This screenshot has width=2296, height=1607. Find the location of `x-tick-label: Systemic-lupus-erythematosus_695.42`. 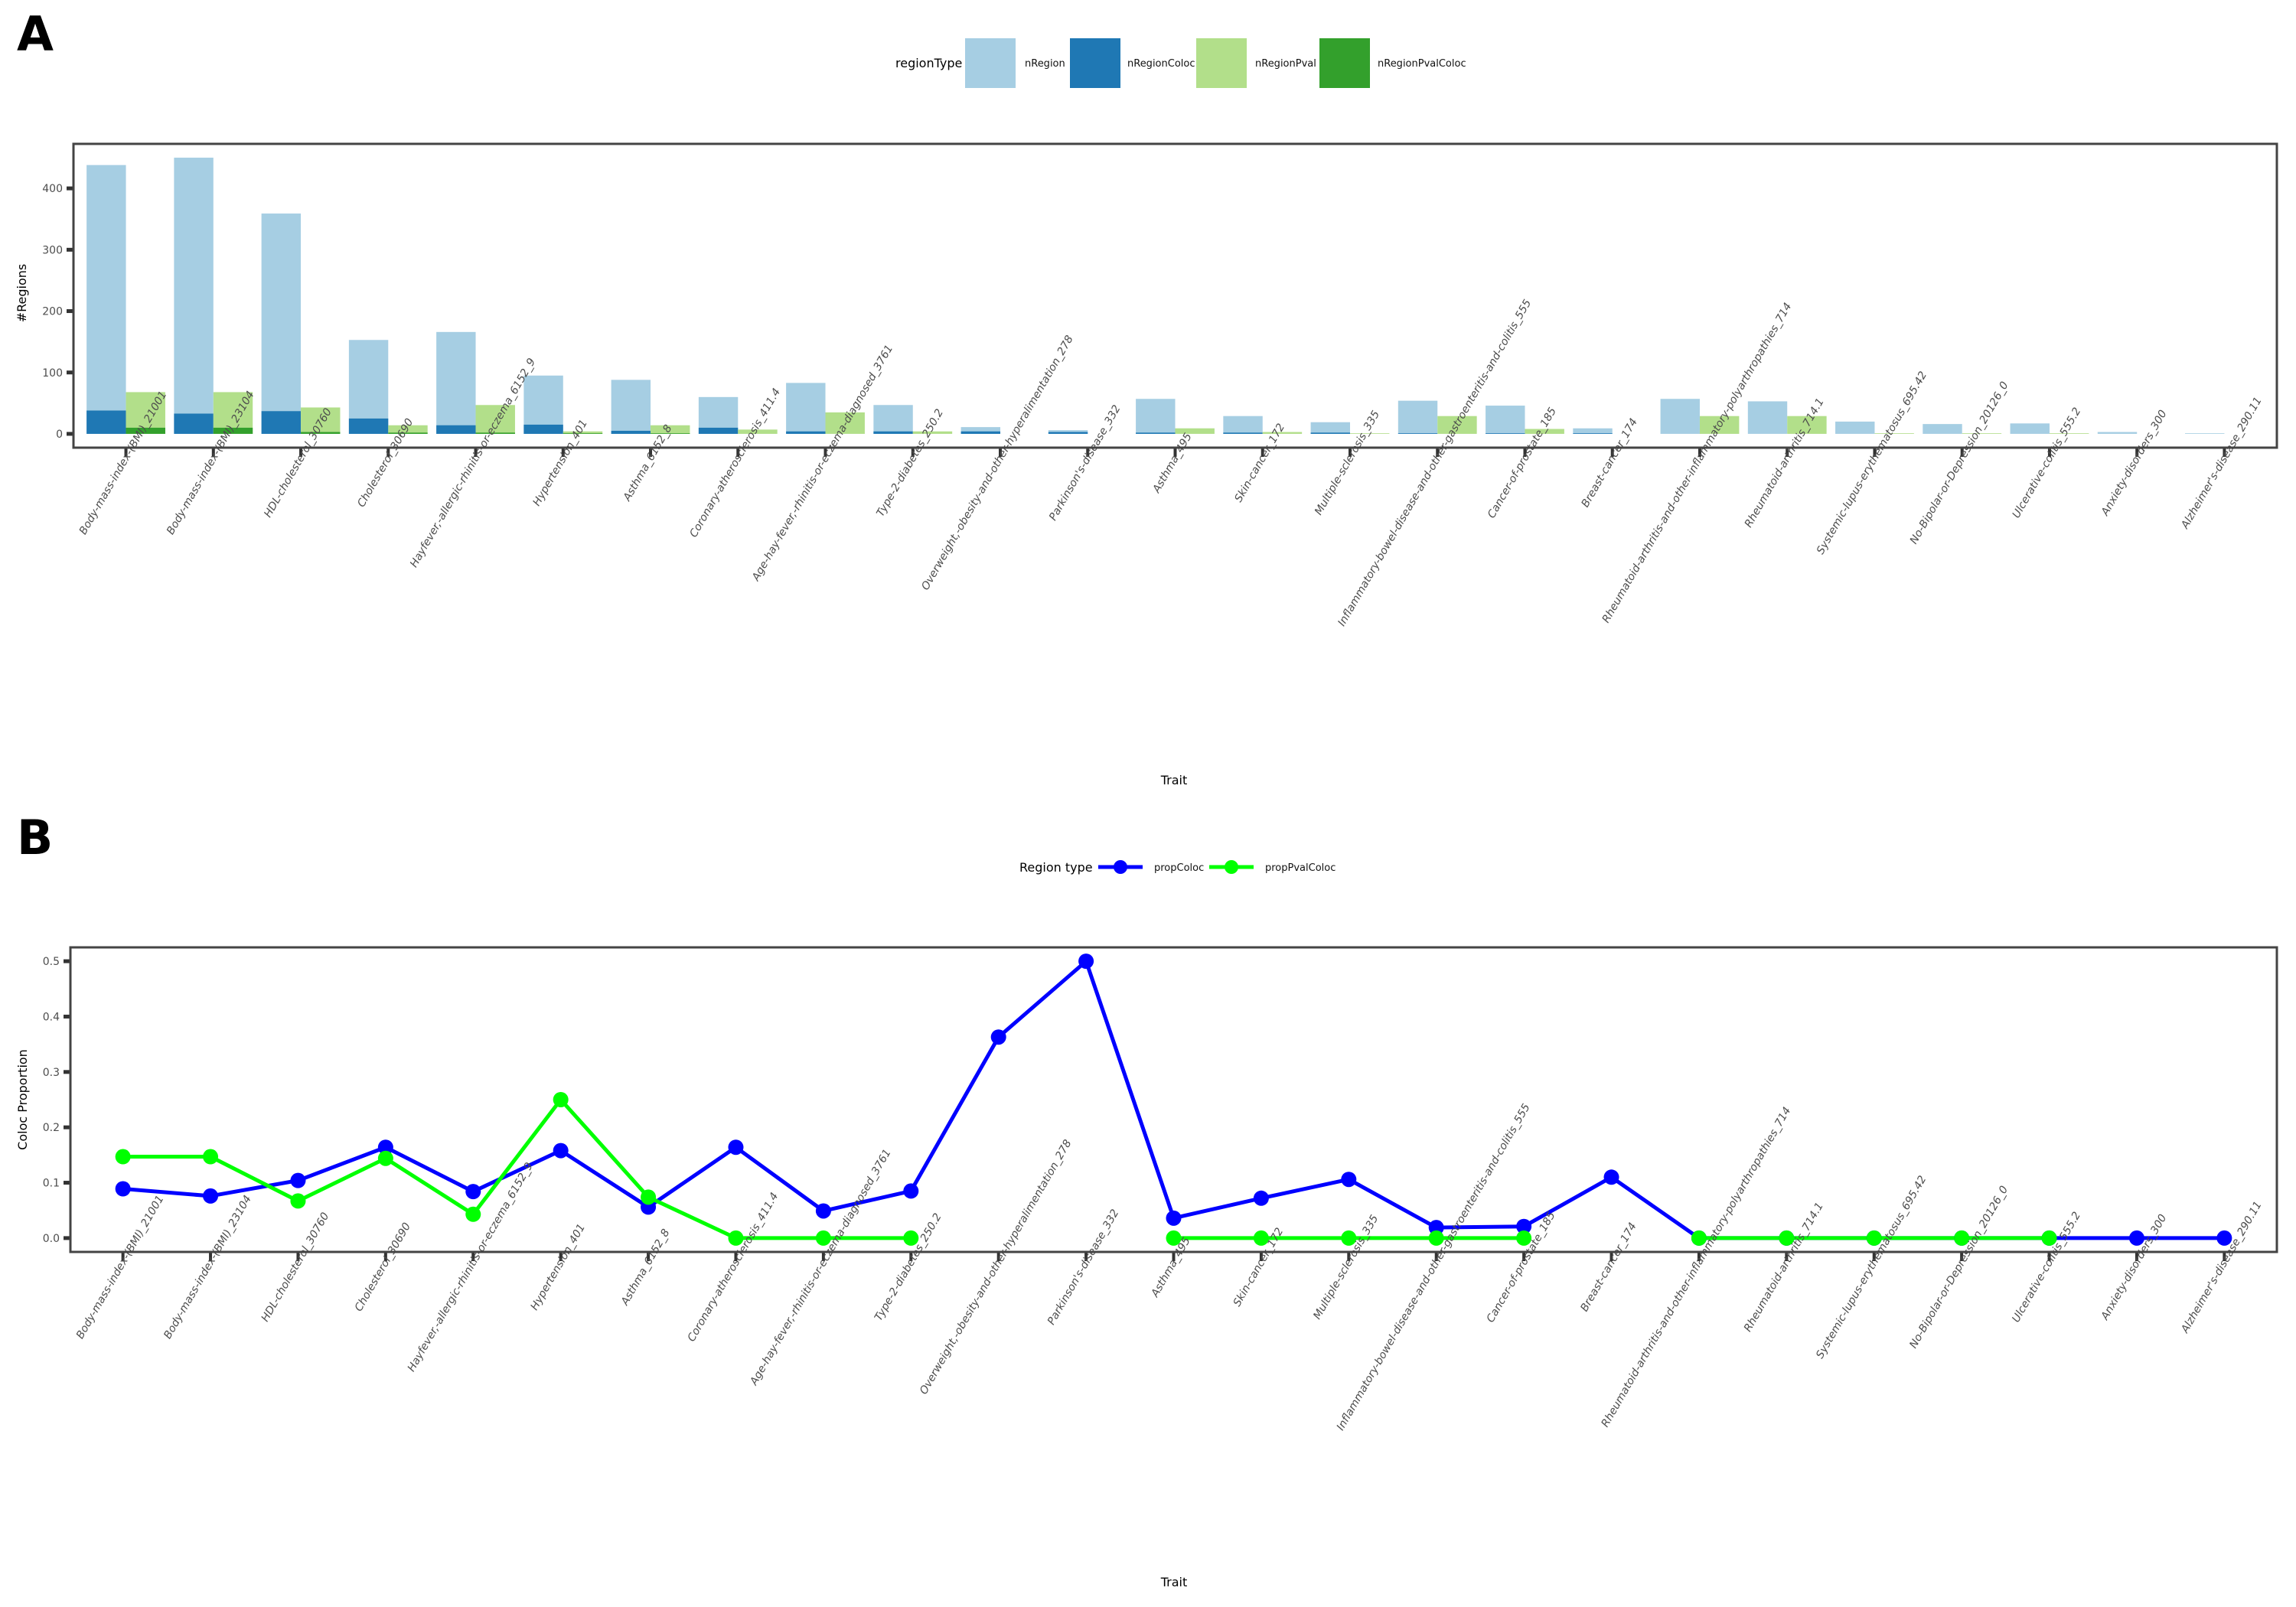

x-tick-label: Systemic-lupus-erythematosus_695.42 is located at coordinates (1871, 1267).